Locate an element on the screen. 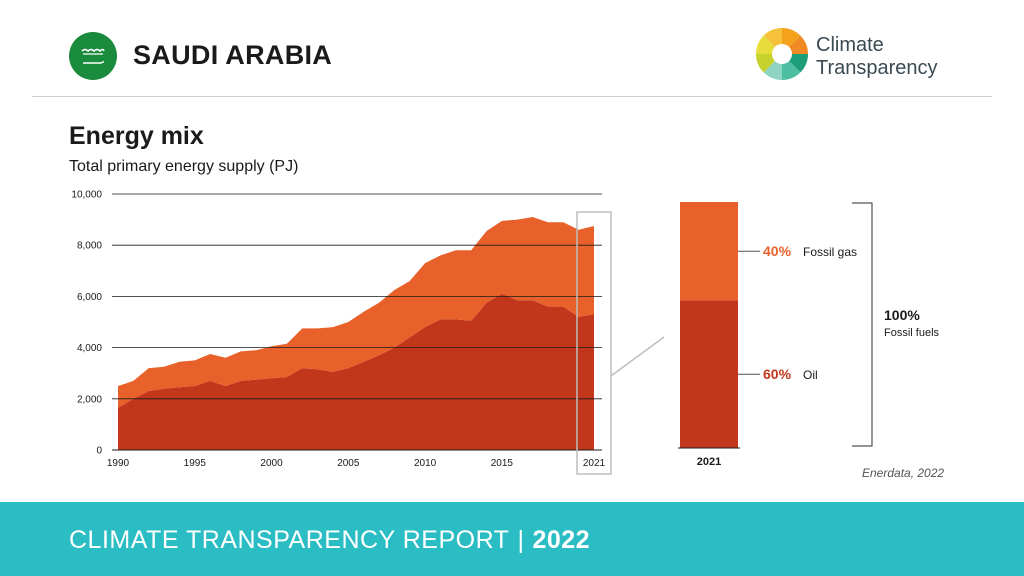  header-divider is located at coordinates (512, 96).